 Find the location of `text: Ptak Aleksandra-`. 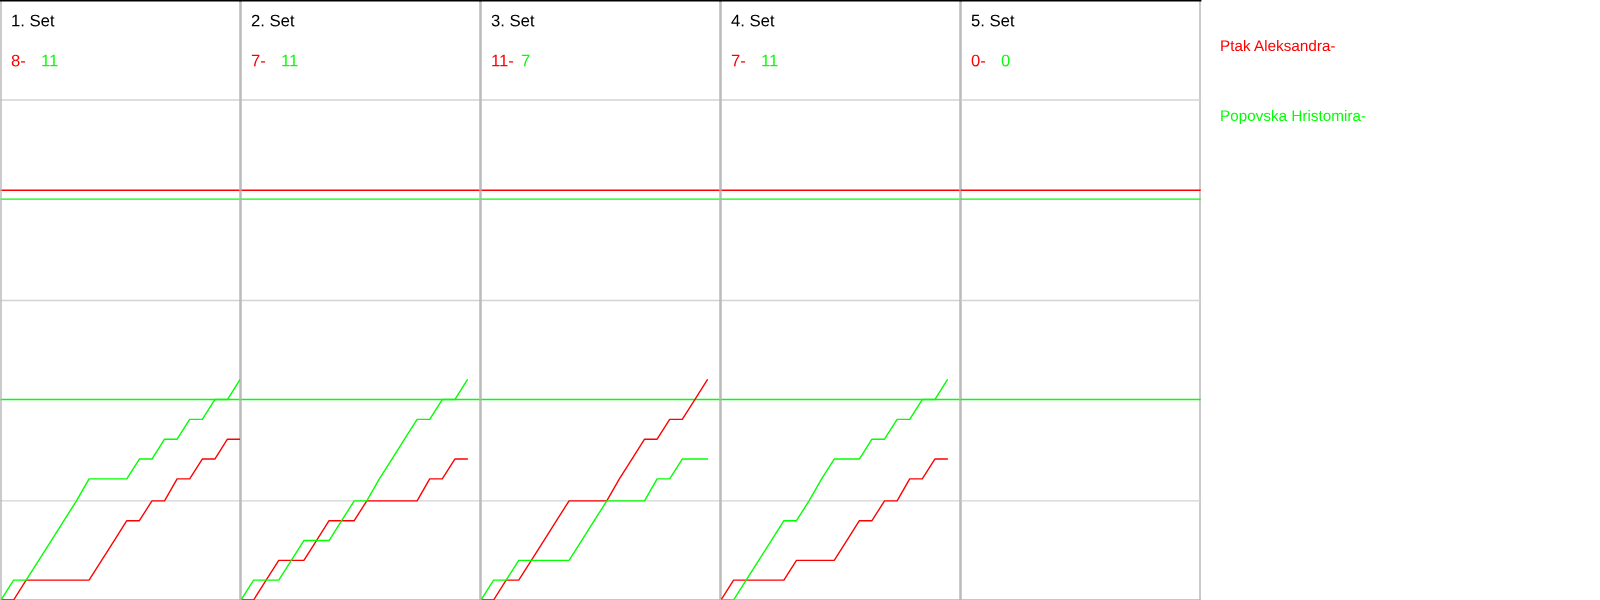

text: Ptak Aleksandra- is located at coordinates (1278, 45).